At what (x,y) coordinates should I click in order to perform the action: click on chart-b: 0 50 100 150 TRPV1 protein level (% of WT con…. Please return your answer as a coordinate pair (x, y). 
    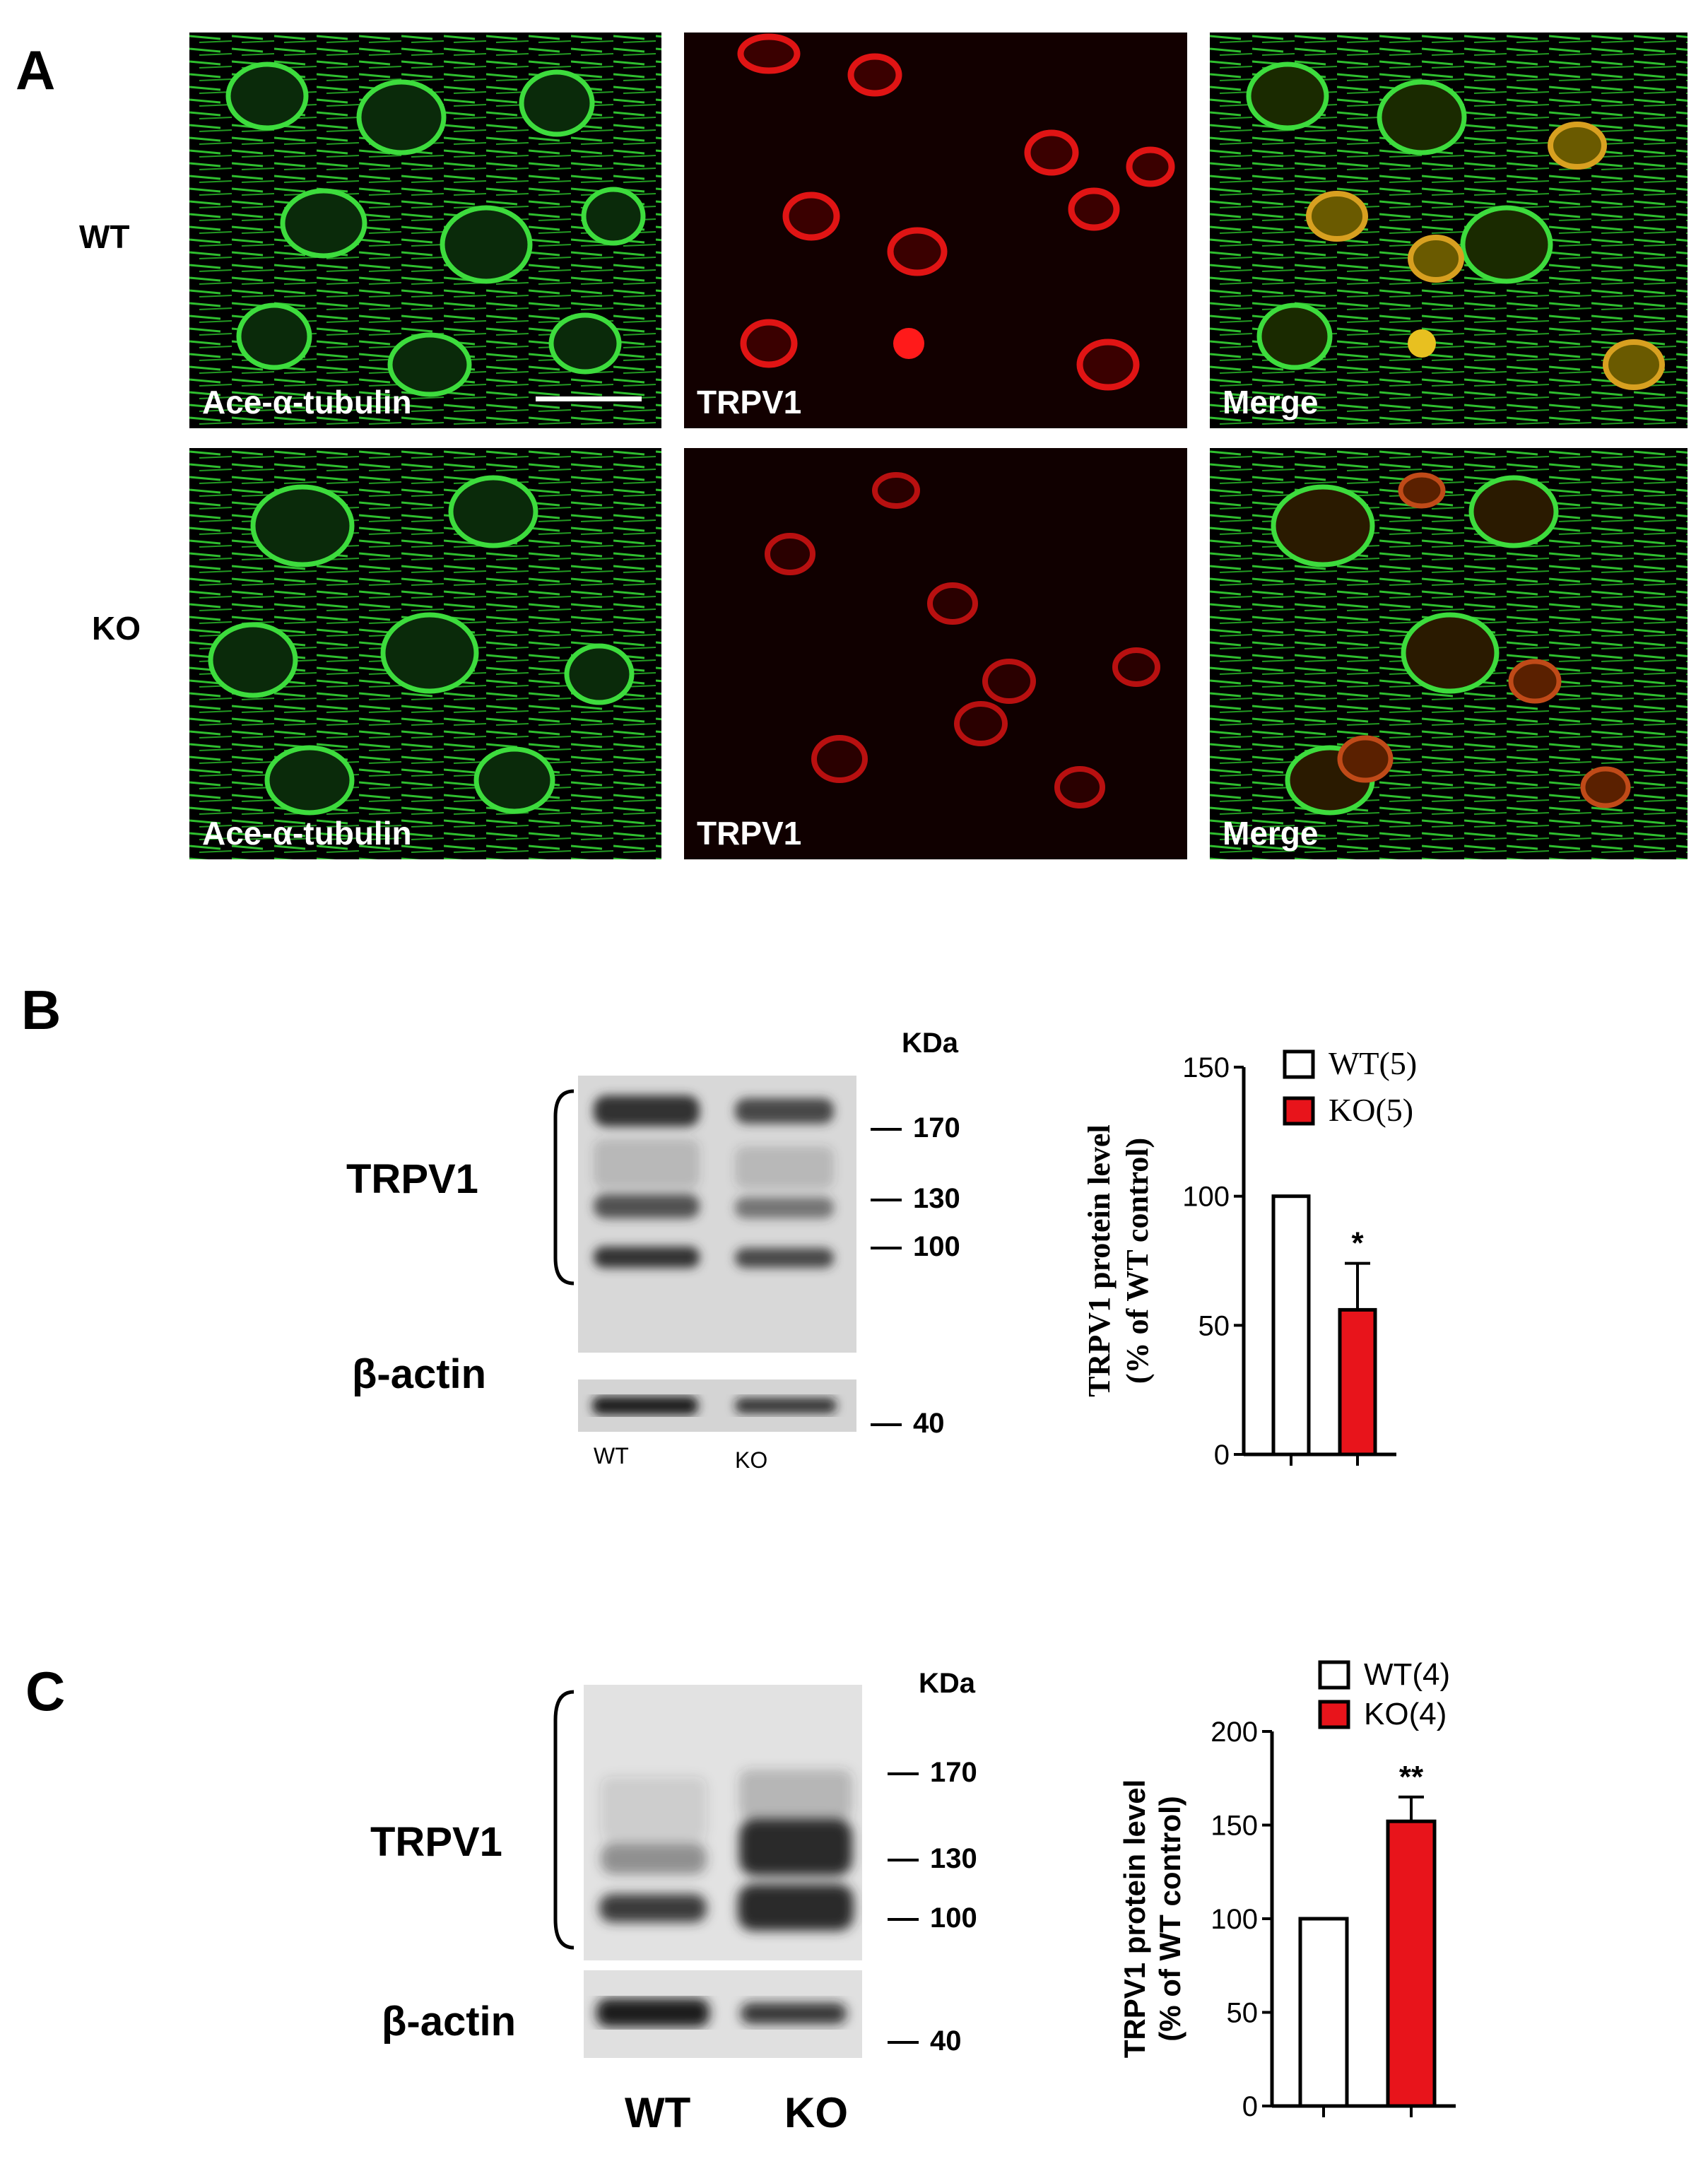
    Looking at the image, I should click on (1279, 1272).